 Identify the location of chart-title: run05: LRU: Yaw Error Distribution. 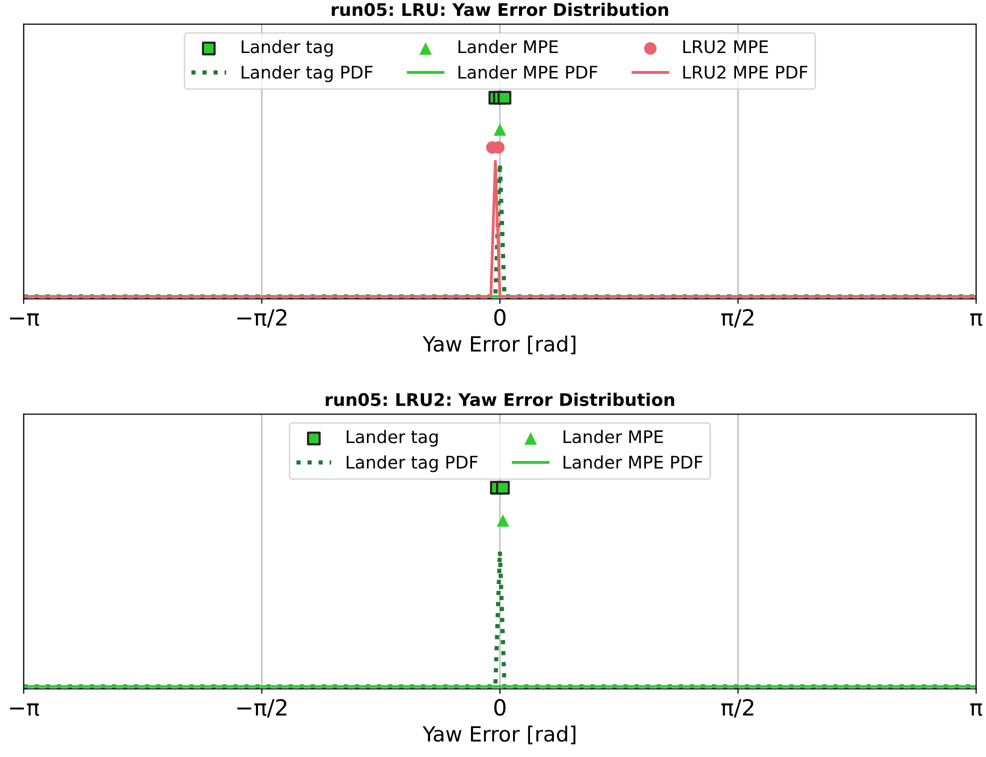
(500, 9).